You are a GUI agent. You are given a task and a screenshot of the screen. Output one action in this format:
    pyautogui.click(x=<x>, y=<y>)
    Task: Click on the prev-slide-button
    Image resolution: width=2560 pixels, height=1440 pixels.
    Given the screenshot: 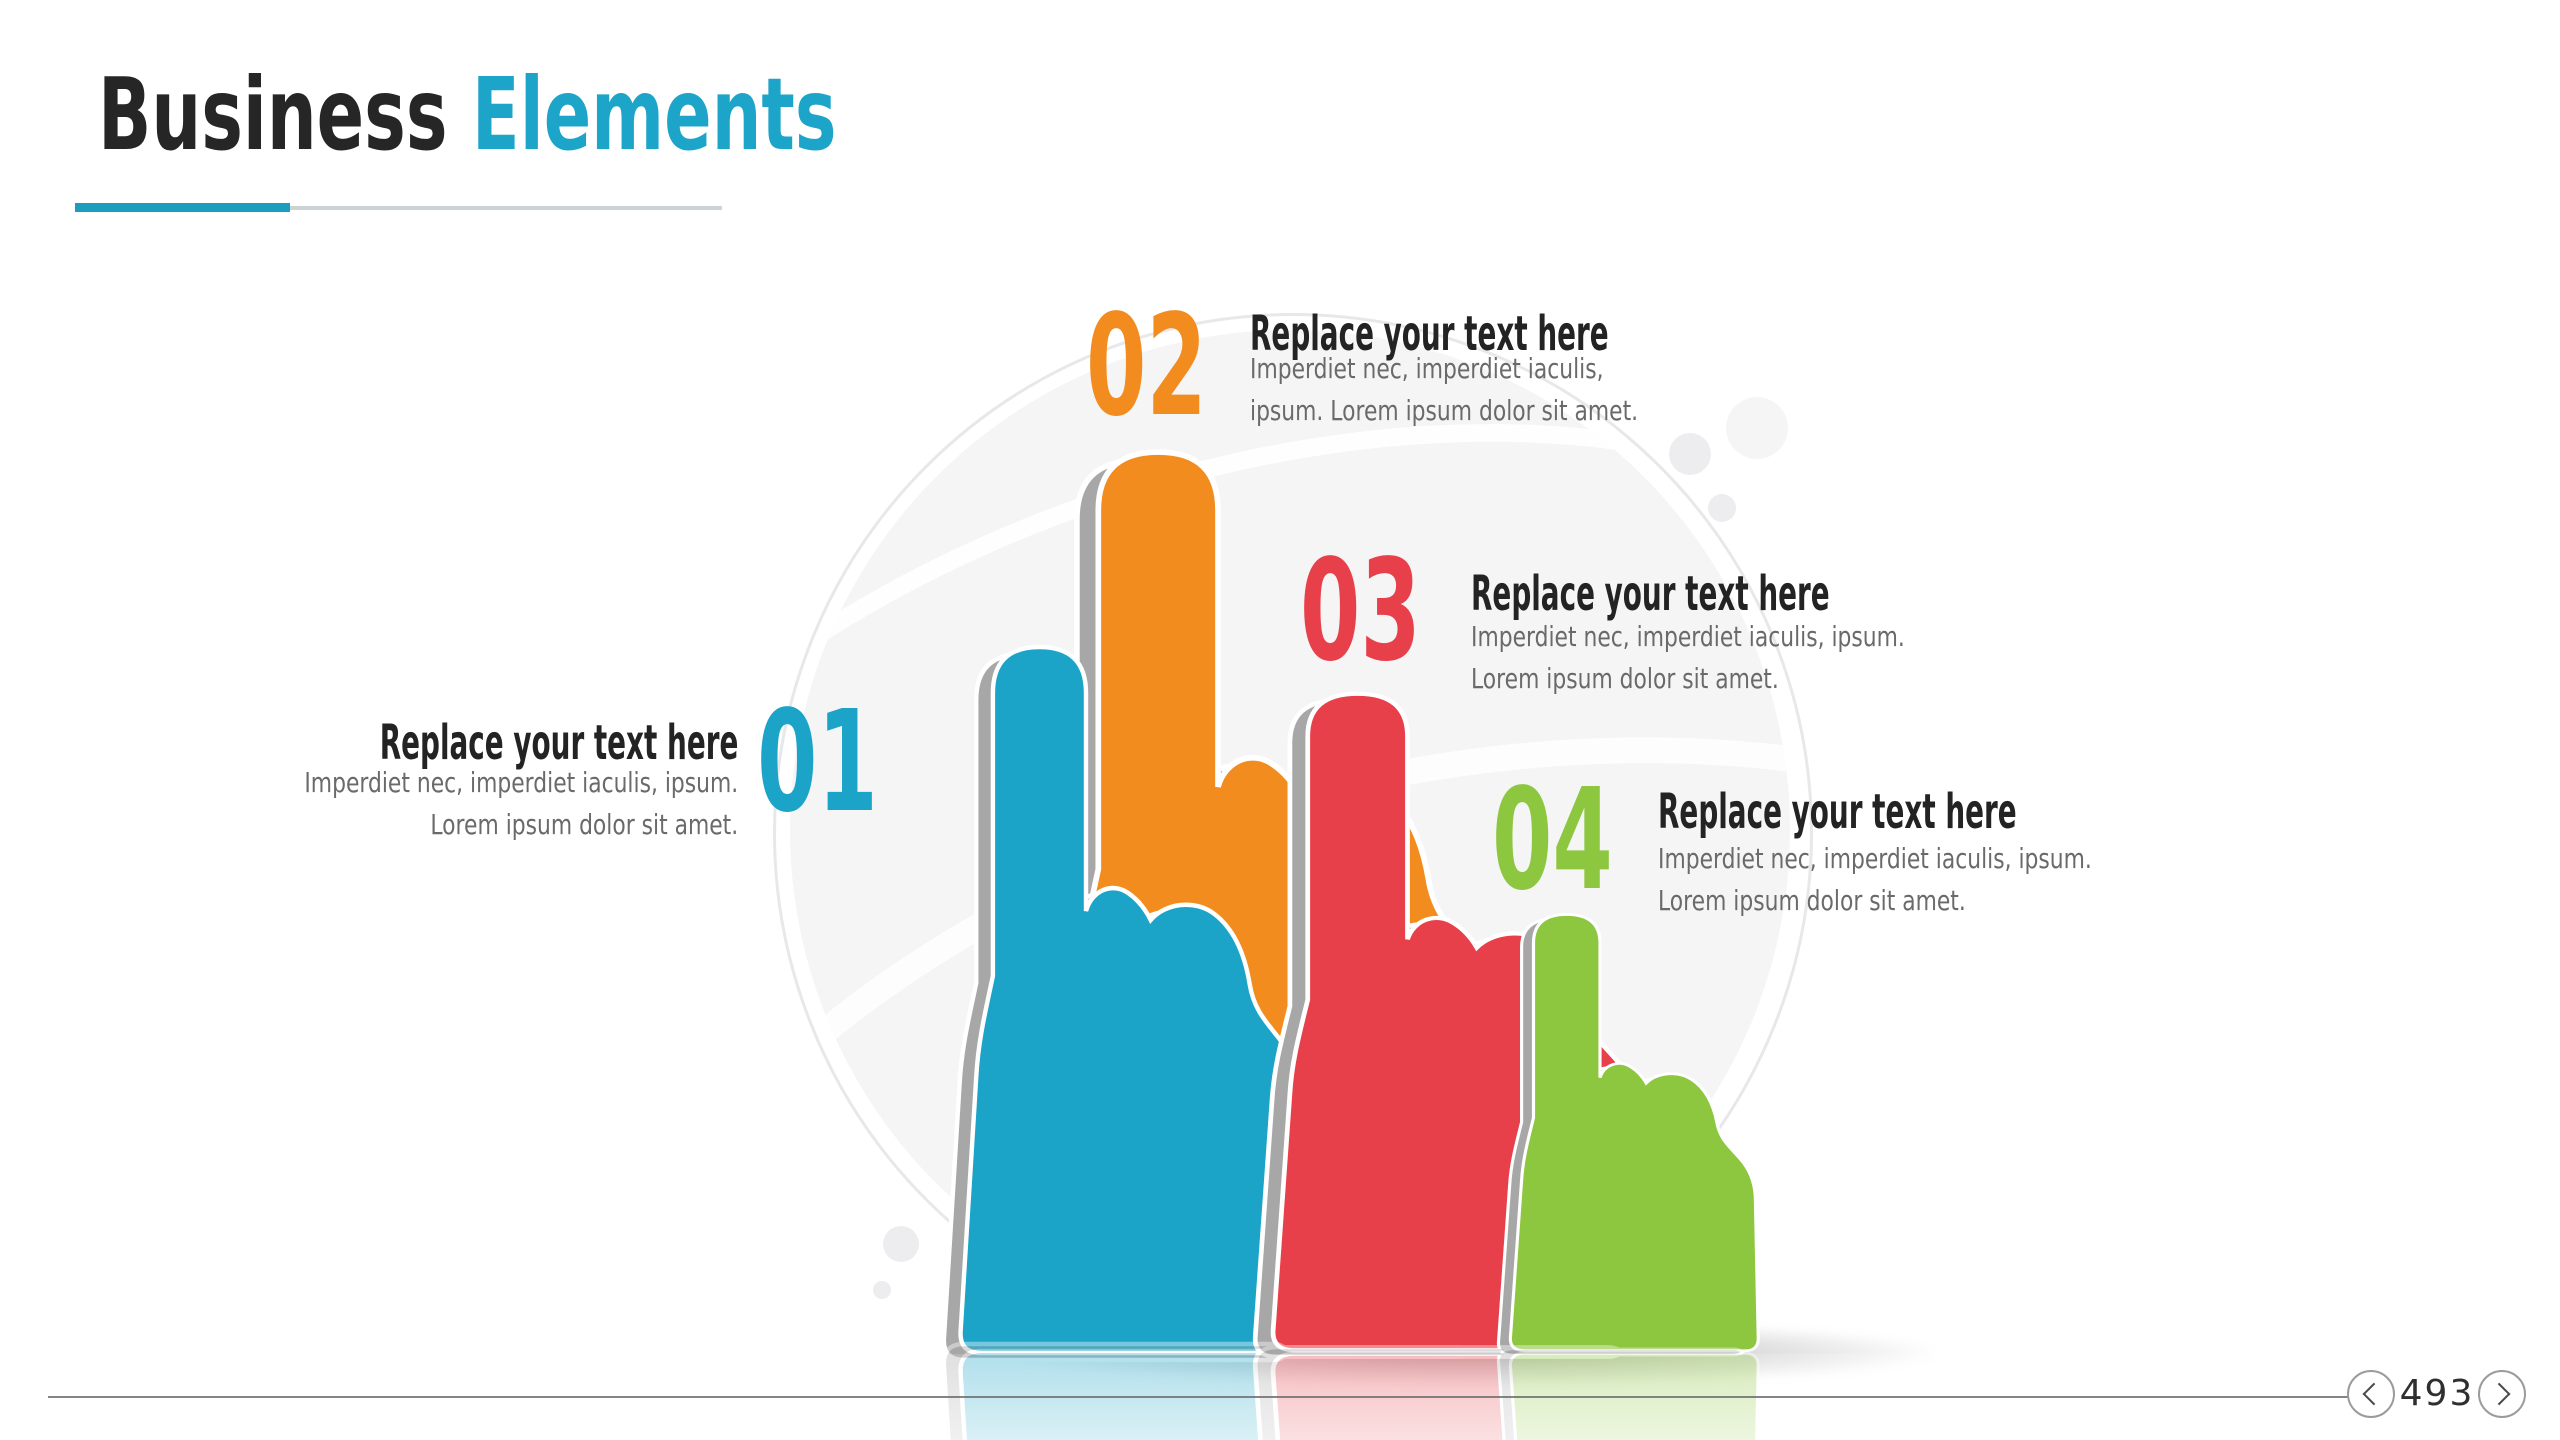 What is the action you would take?
    pyautogui.click(x=2371, y=1394)
    